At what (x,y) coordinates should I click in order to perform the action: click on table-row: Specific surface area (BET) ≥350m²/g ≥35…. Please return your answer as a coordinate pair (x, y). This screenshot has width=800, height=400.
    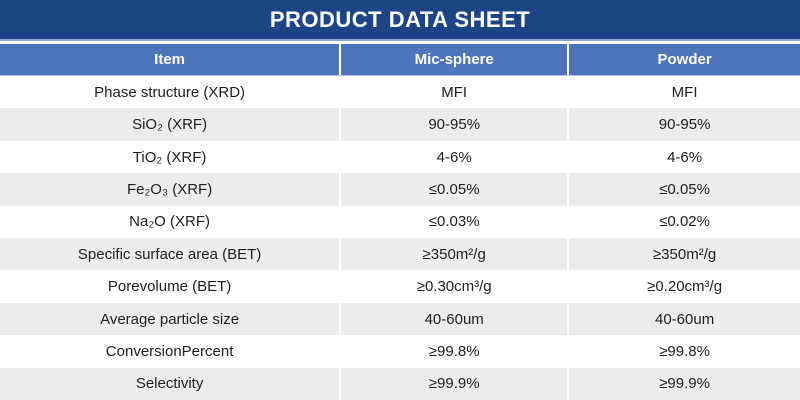
    Looking at the image, I should click on (400, 254).